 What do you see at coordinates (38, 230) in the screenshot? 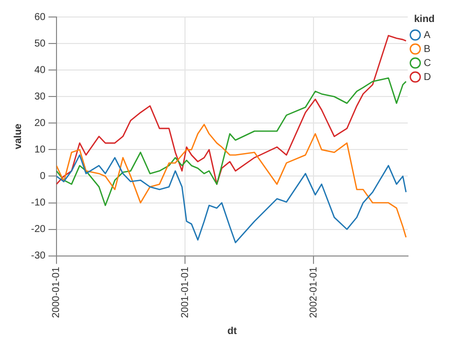
I see `y-tick-label: -20` at bounding box center [38, 230].